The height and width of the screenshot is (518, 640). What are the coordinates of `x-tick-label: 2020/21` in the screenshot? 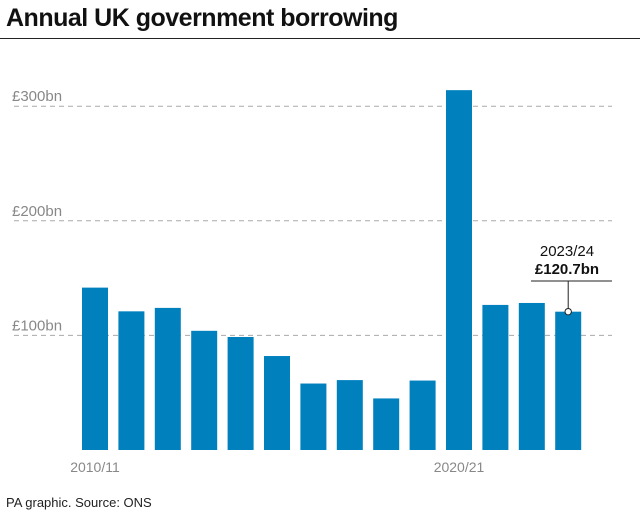 It's located at (459, 467).